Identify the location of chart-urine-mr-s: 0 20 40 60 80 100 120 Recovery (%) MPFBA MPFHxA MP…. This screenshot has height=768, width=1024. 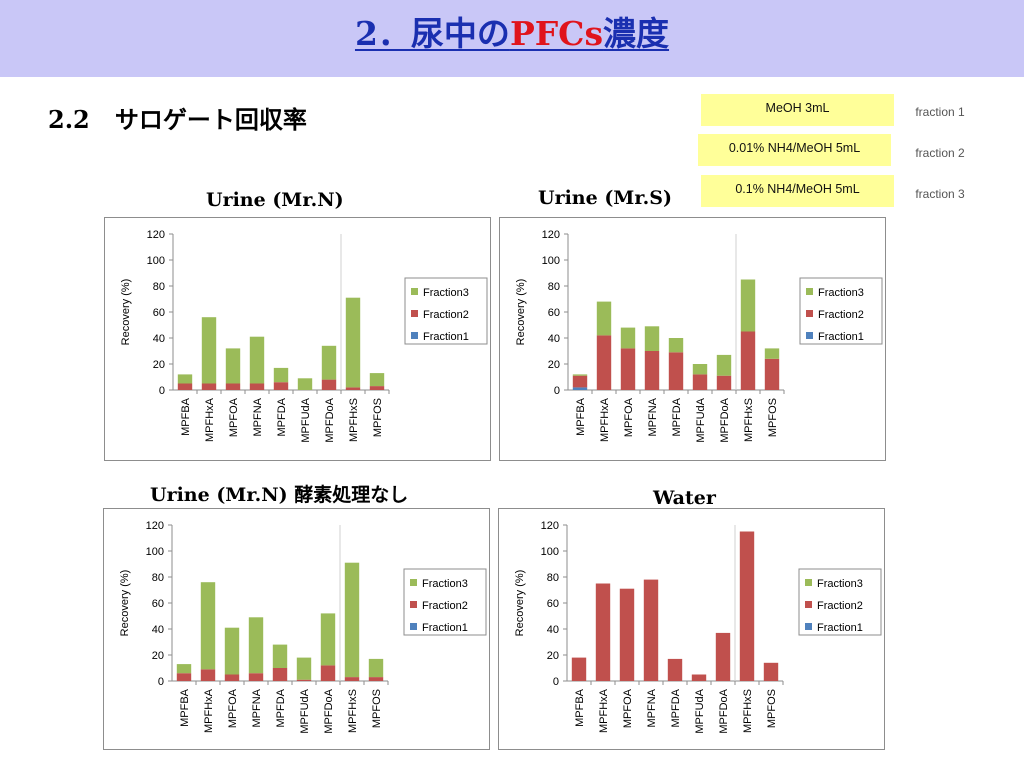
(692, 339).